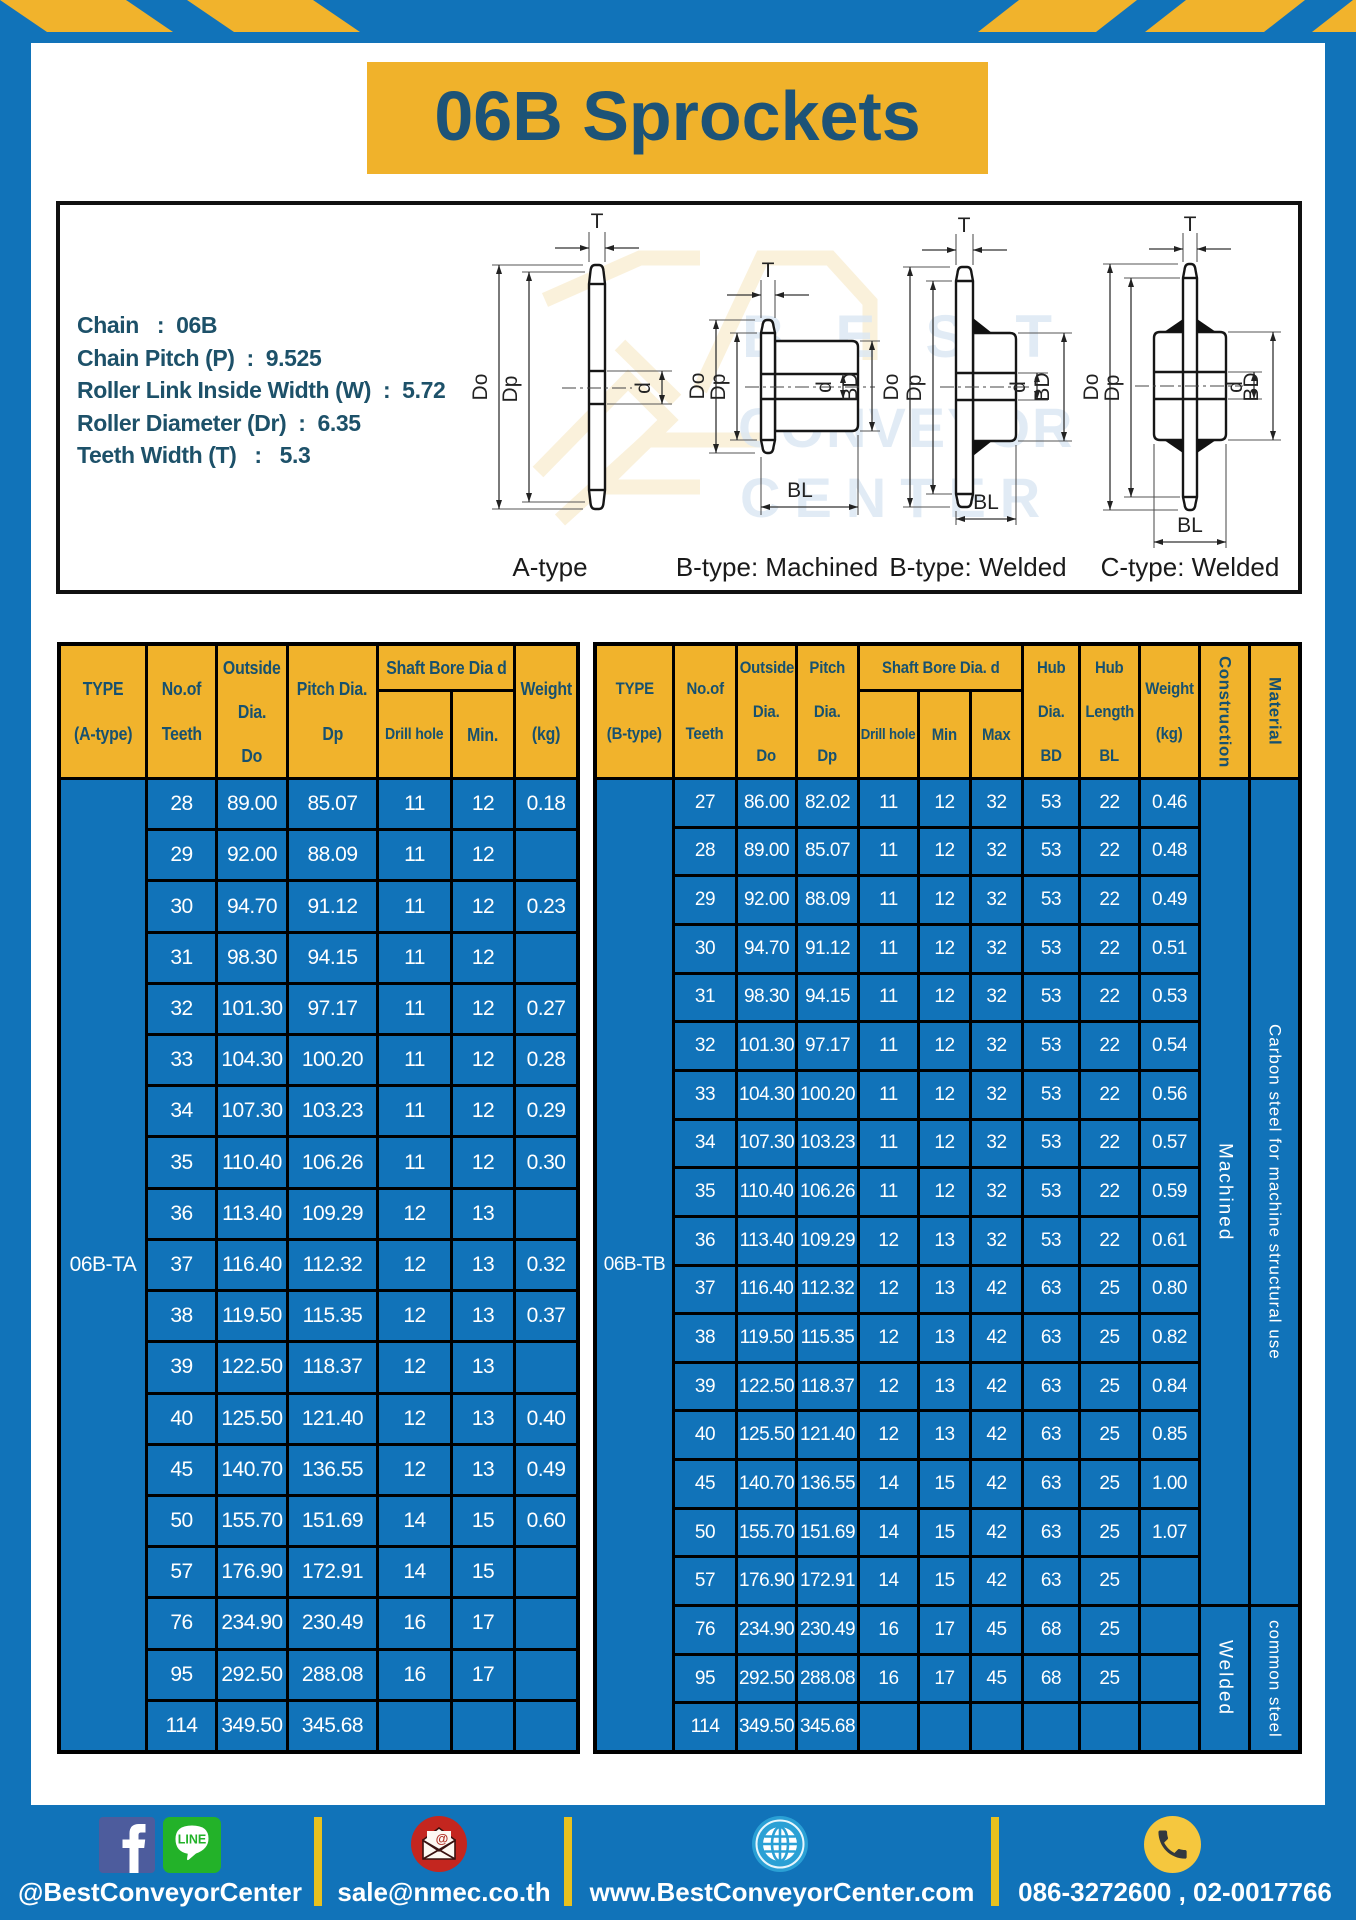 Image resolution: width=1356 pixels, height=1920 pixels. I want to click on svg-text: C-type: Welded, so click(1190, 567).